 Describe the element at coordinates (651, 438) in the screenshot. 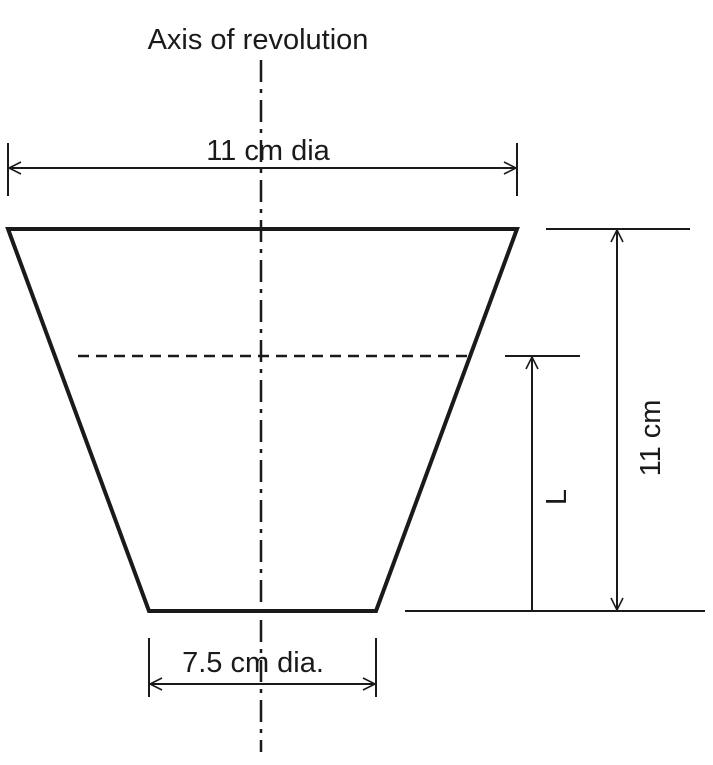

I see `height-label: 11 cm` at that location.